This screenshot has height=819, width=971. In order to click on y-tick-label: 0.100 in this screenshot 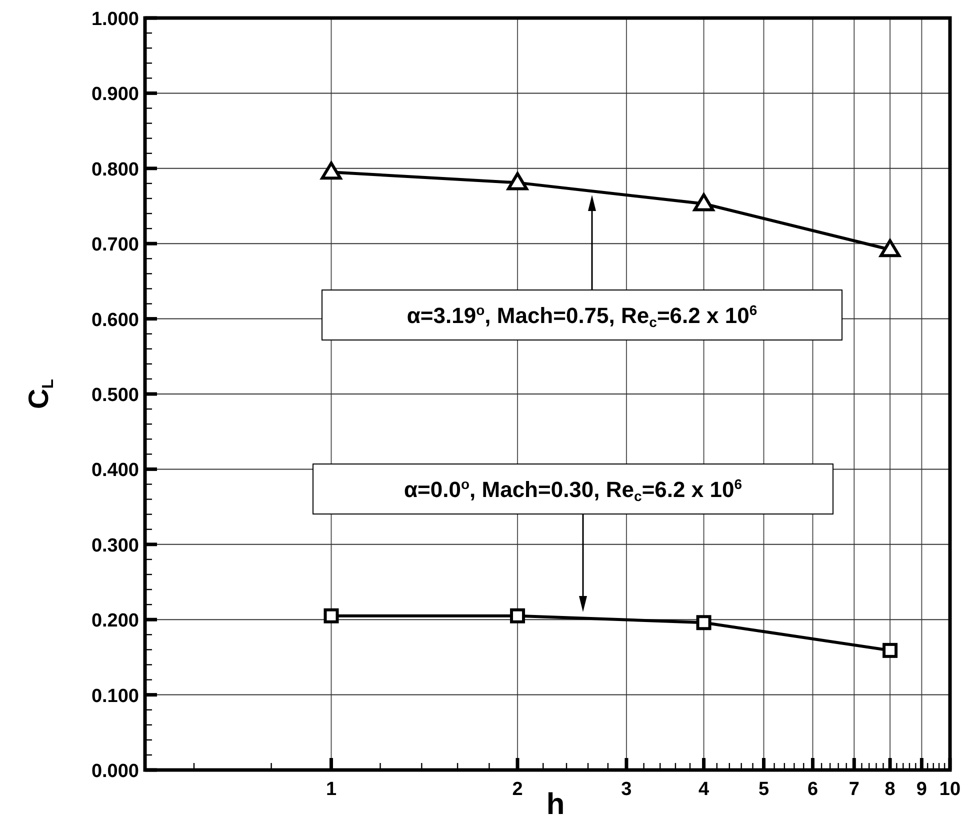, I will do `click(115, 696)`.